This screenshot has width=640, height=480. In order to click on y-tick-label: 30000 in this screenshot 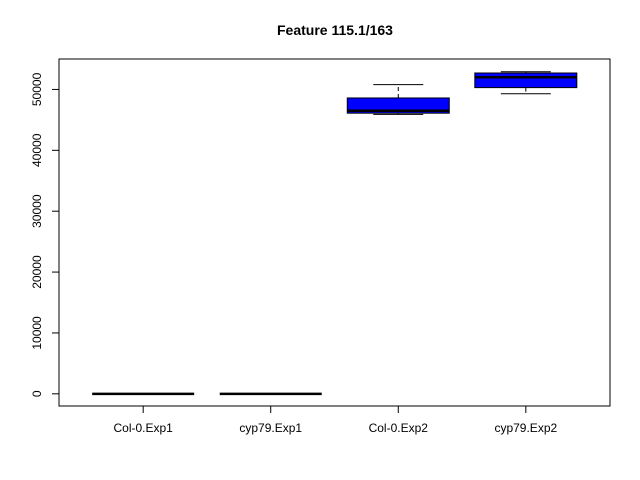, I will do `click(37, 211)`.